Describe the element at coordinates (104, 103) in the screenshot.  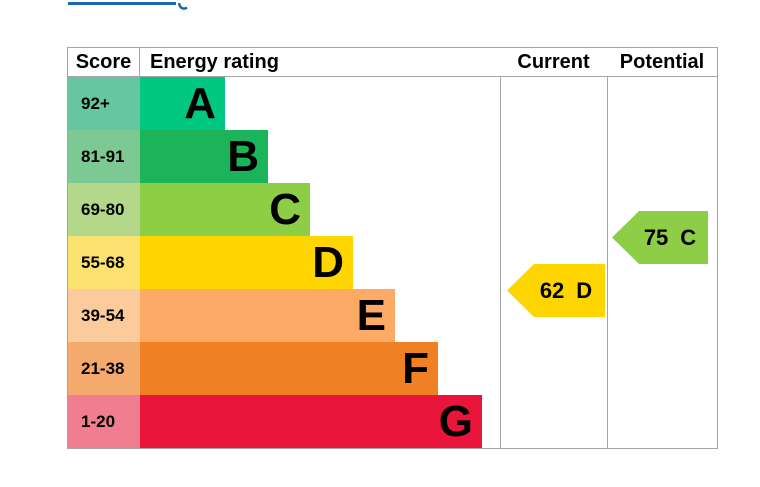
I see `score-range-cell: 92+` at that location.